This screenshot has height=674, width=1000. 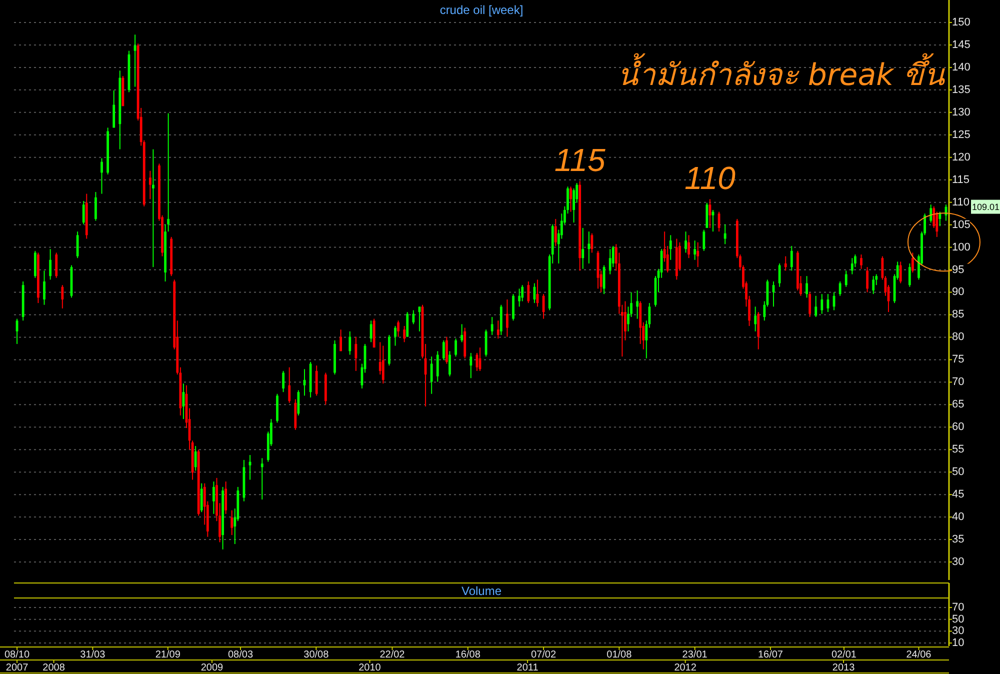 I want to click on x-tick-label: 23/01, so click(x=695, y=655).